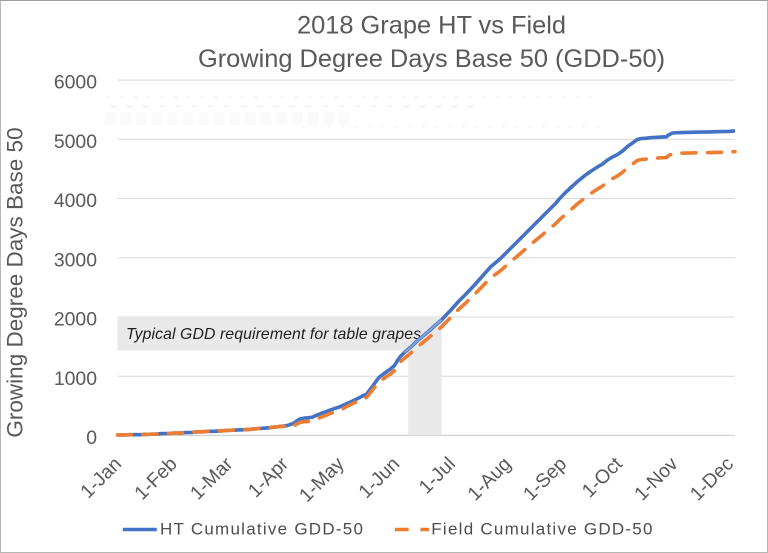  I want to click on svg-text: 1-Sep, so click(545, 479).